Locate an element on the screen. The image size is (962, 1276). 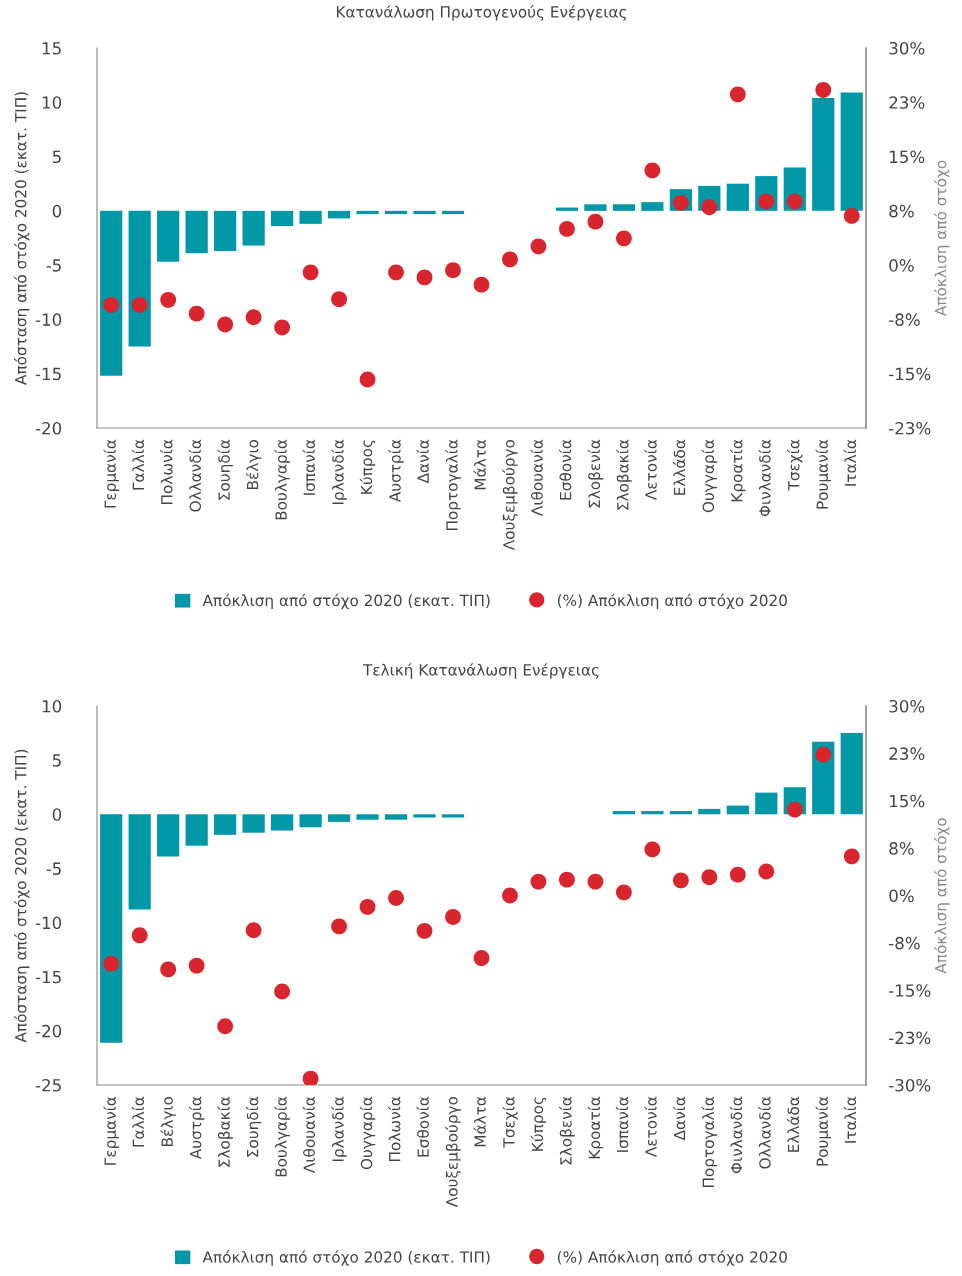
y-tick-label: 0 is located at coordinates (57, 814).